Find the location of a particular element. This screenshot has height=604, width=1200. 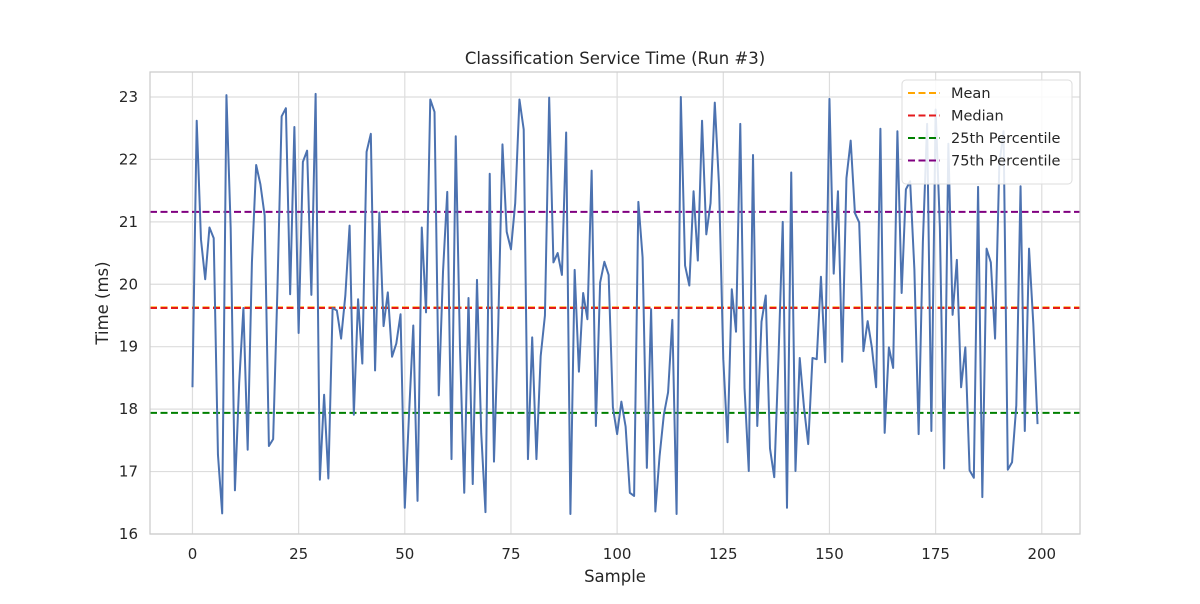

y-tick-label: 20 is located at coordinates (128, 284).